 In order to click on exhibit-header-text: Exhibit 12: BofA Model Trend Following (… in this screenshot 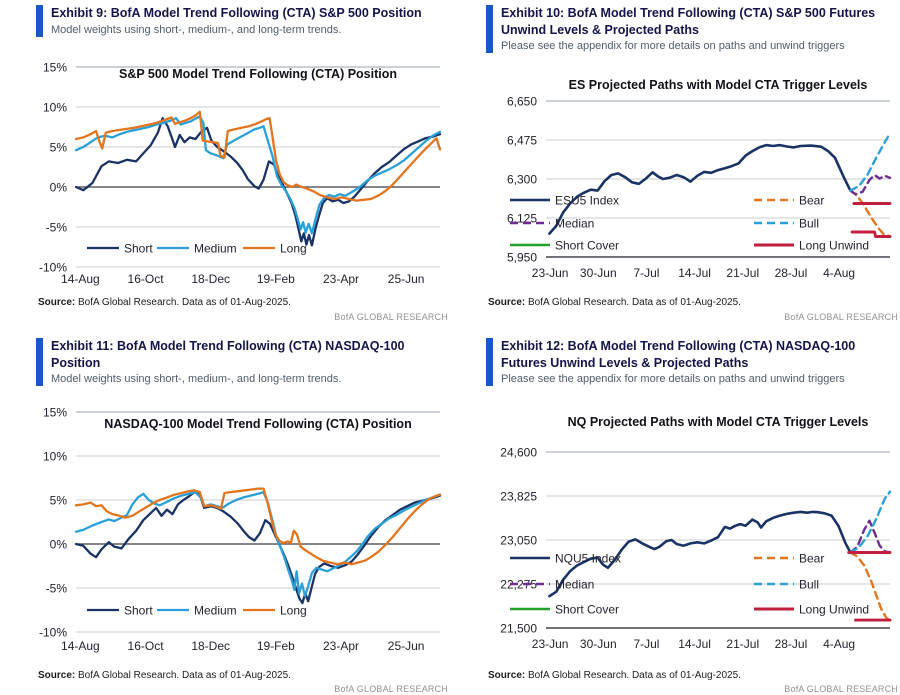, I will do `click(700, 362)`.